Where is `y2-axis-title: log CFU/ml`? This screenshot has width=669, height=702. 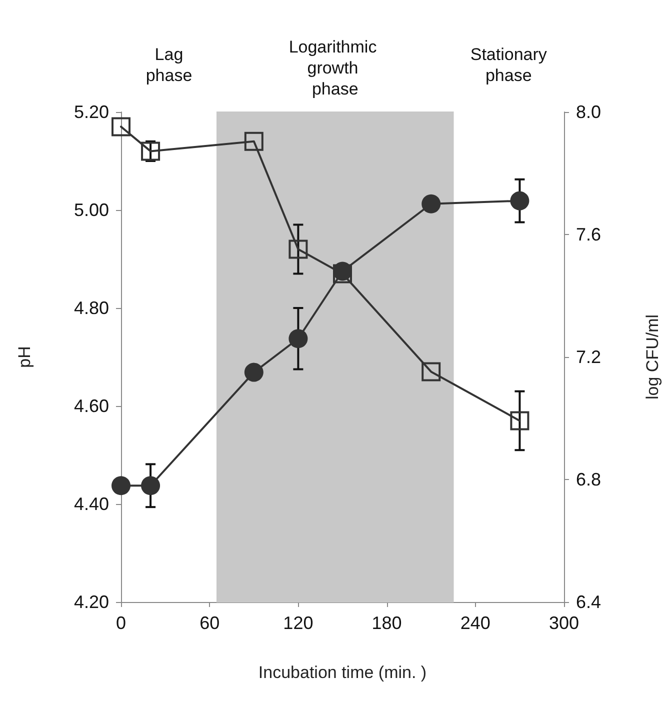
y2-axis-title: log CFU/ml is located at coordinates (652, 357).